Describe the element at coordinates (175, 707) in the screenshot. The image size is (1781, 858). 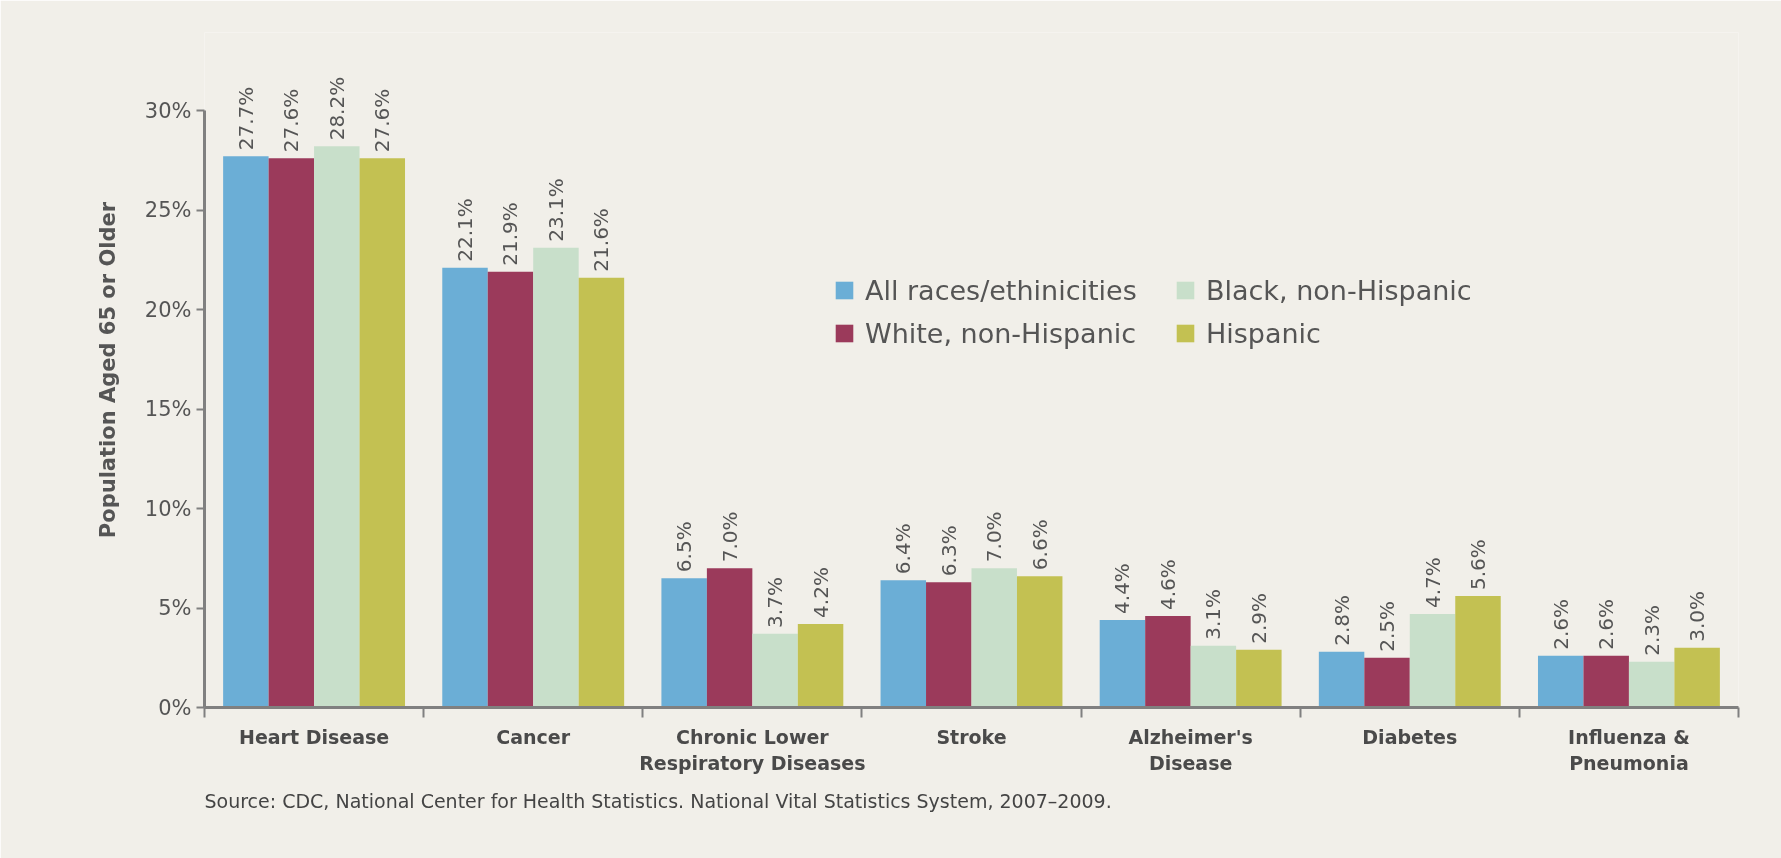
I see `y-tick-label: 0%` at that location.